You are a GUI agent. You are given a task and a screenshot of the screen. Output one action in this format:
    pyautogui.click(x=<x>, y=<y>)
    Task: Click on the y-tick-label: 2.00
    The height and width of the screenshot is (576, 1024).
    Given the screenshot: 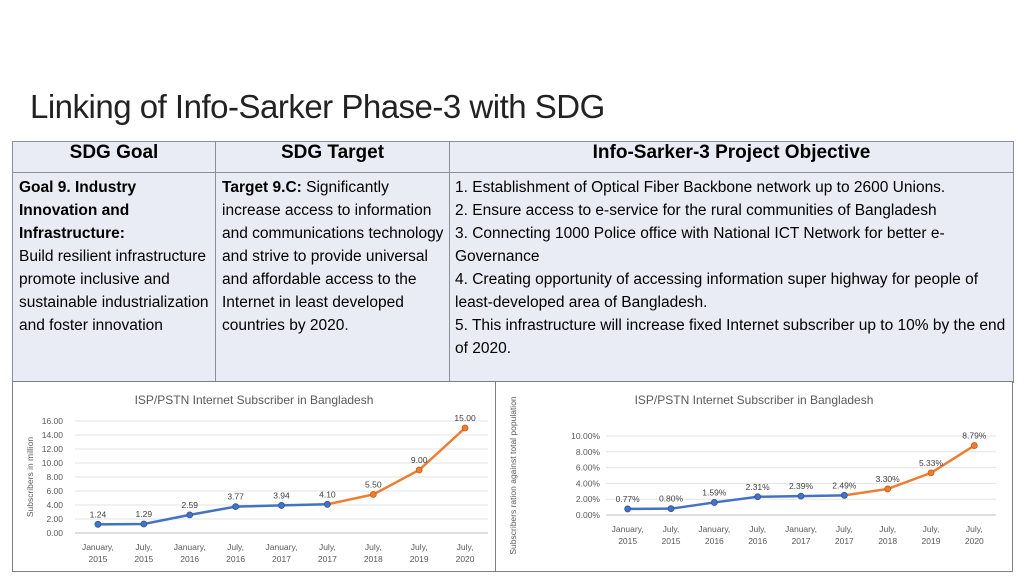 What is the action you would take?
    pyautogui.click(x=54, y=519)
    